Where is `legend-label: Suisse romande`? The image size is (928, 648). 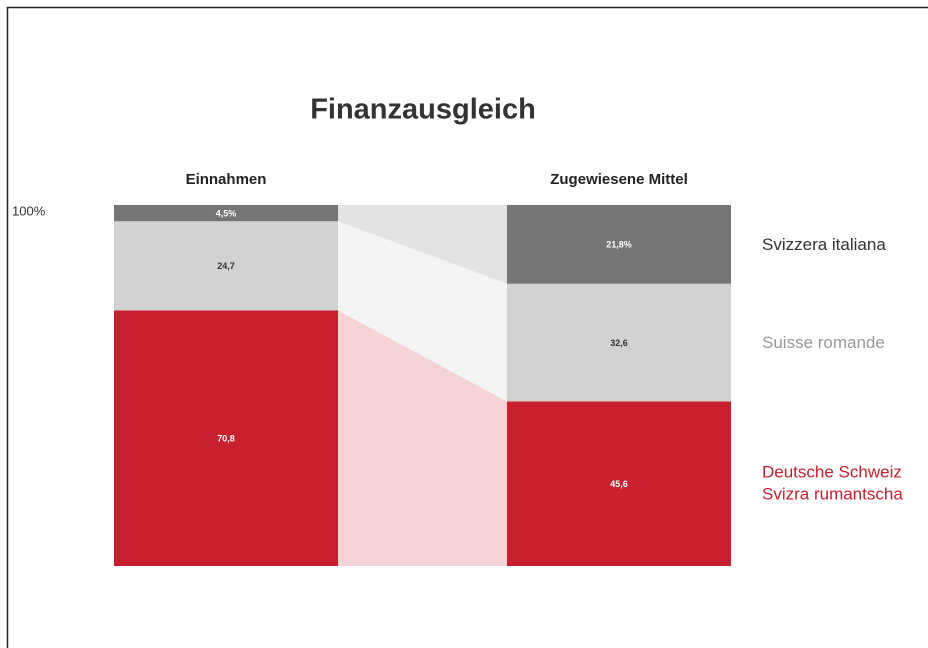
legend-label: Suisse romande is located at coordinates (823, 342).